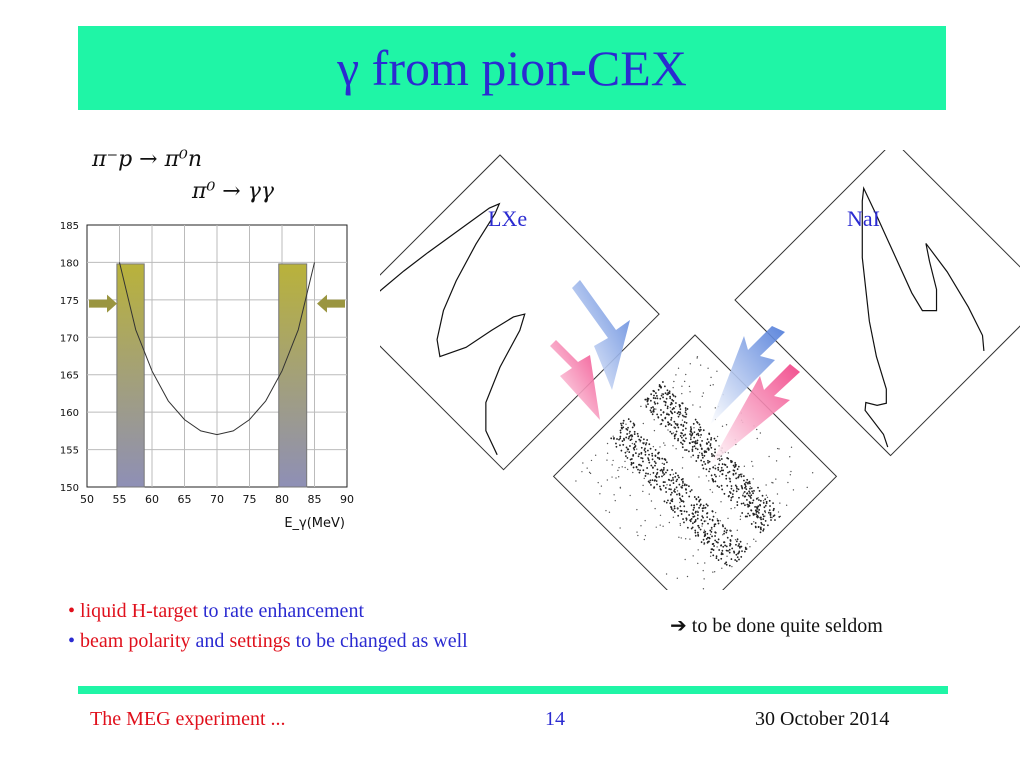  Describe the element at coordinates (822, 719) in the screenshot. I see `footer-date: 30 October 2014` at that location.